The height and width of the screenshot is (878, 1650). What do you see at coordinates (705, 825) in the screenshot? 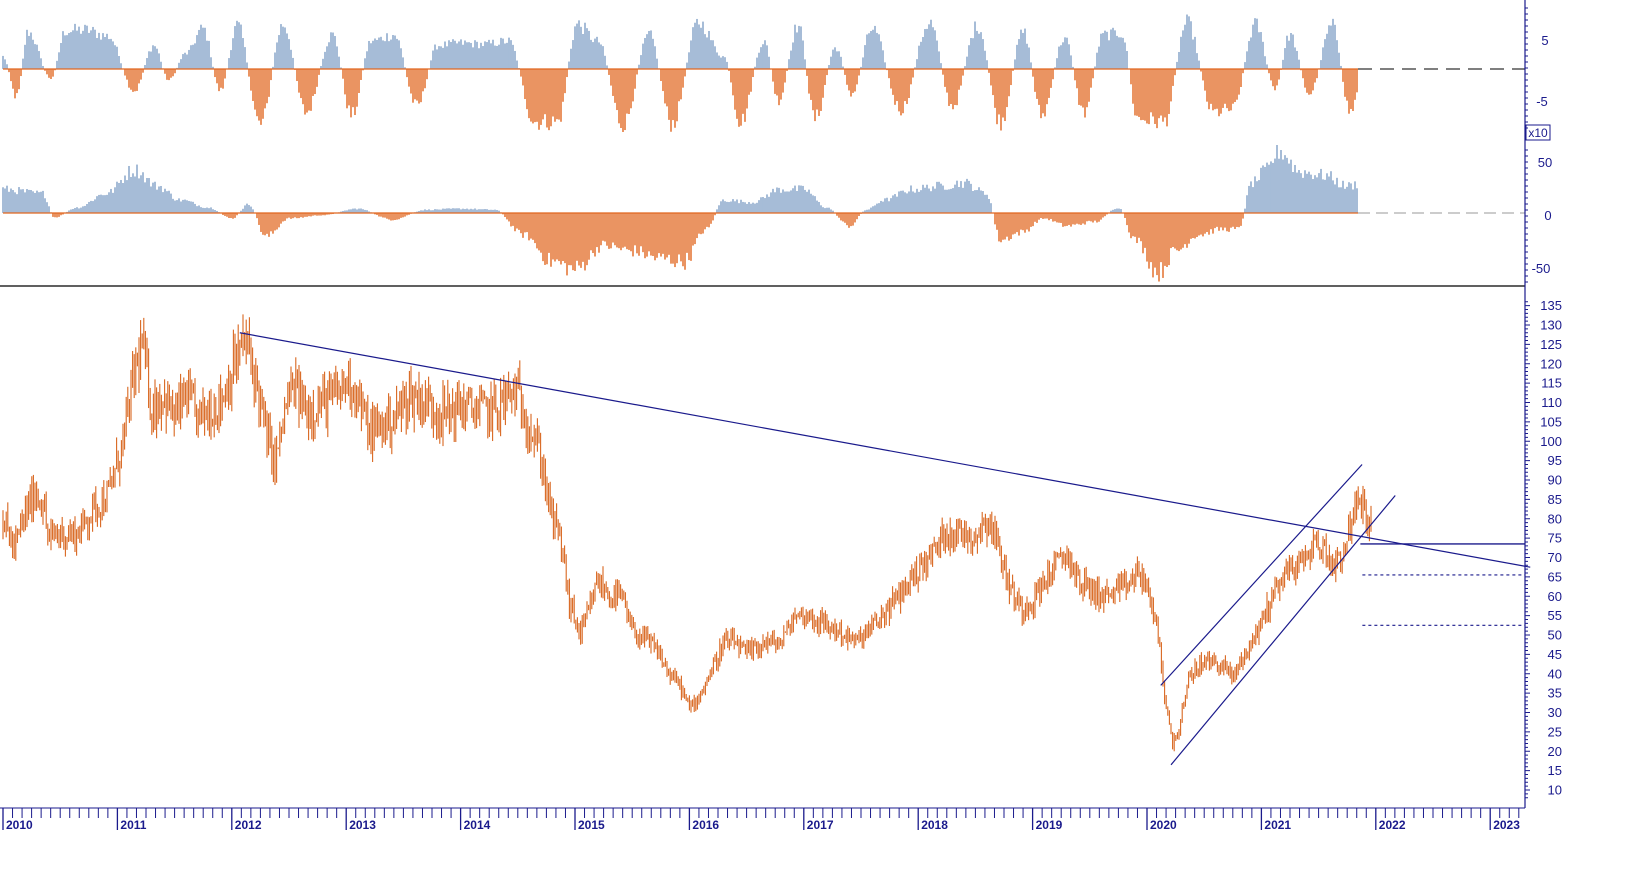
I see `year-label: 2016` at bounding box center [705, 825].